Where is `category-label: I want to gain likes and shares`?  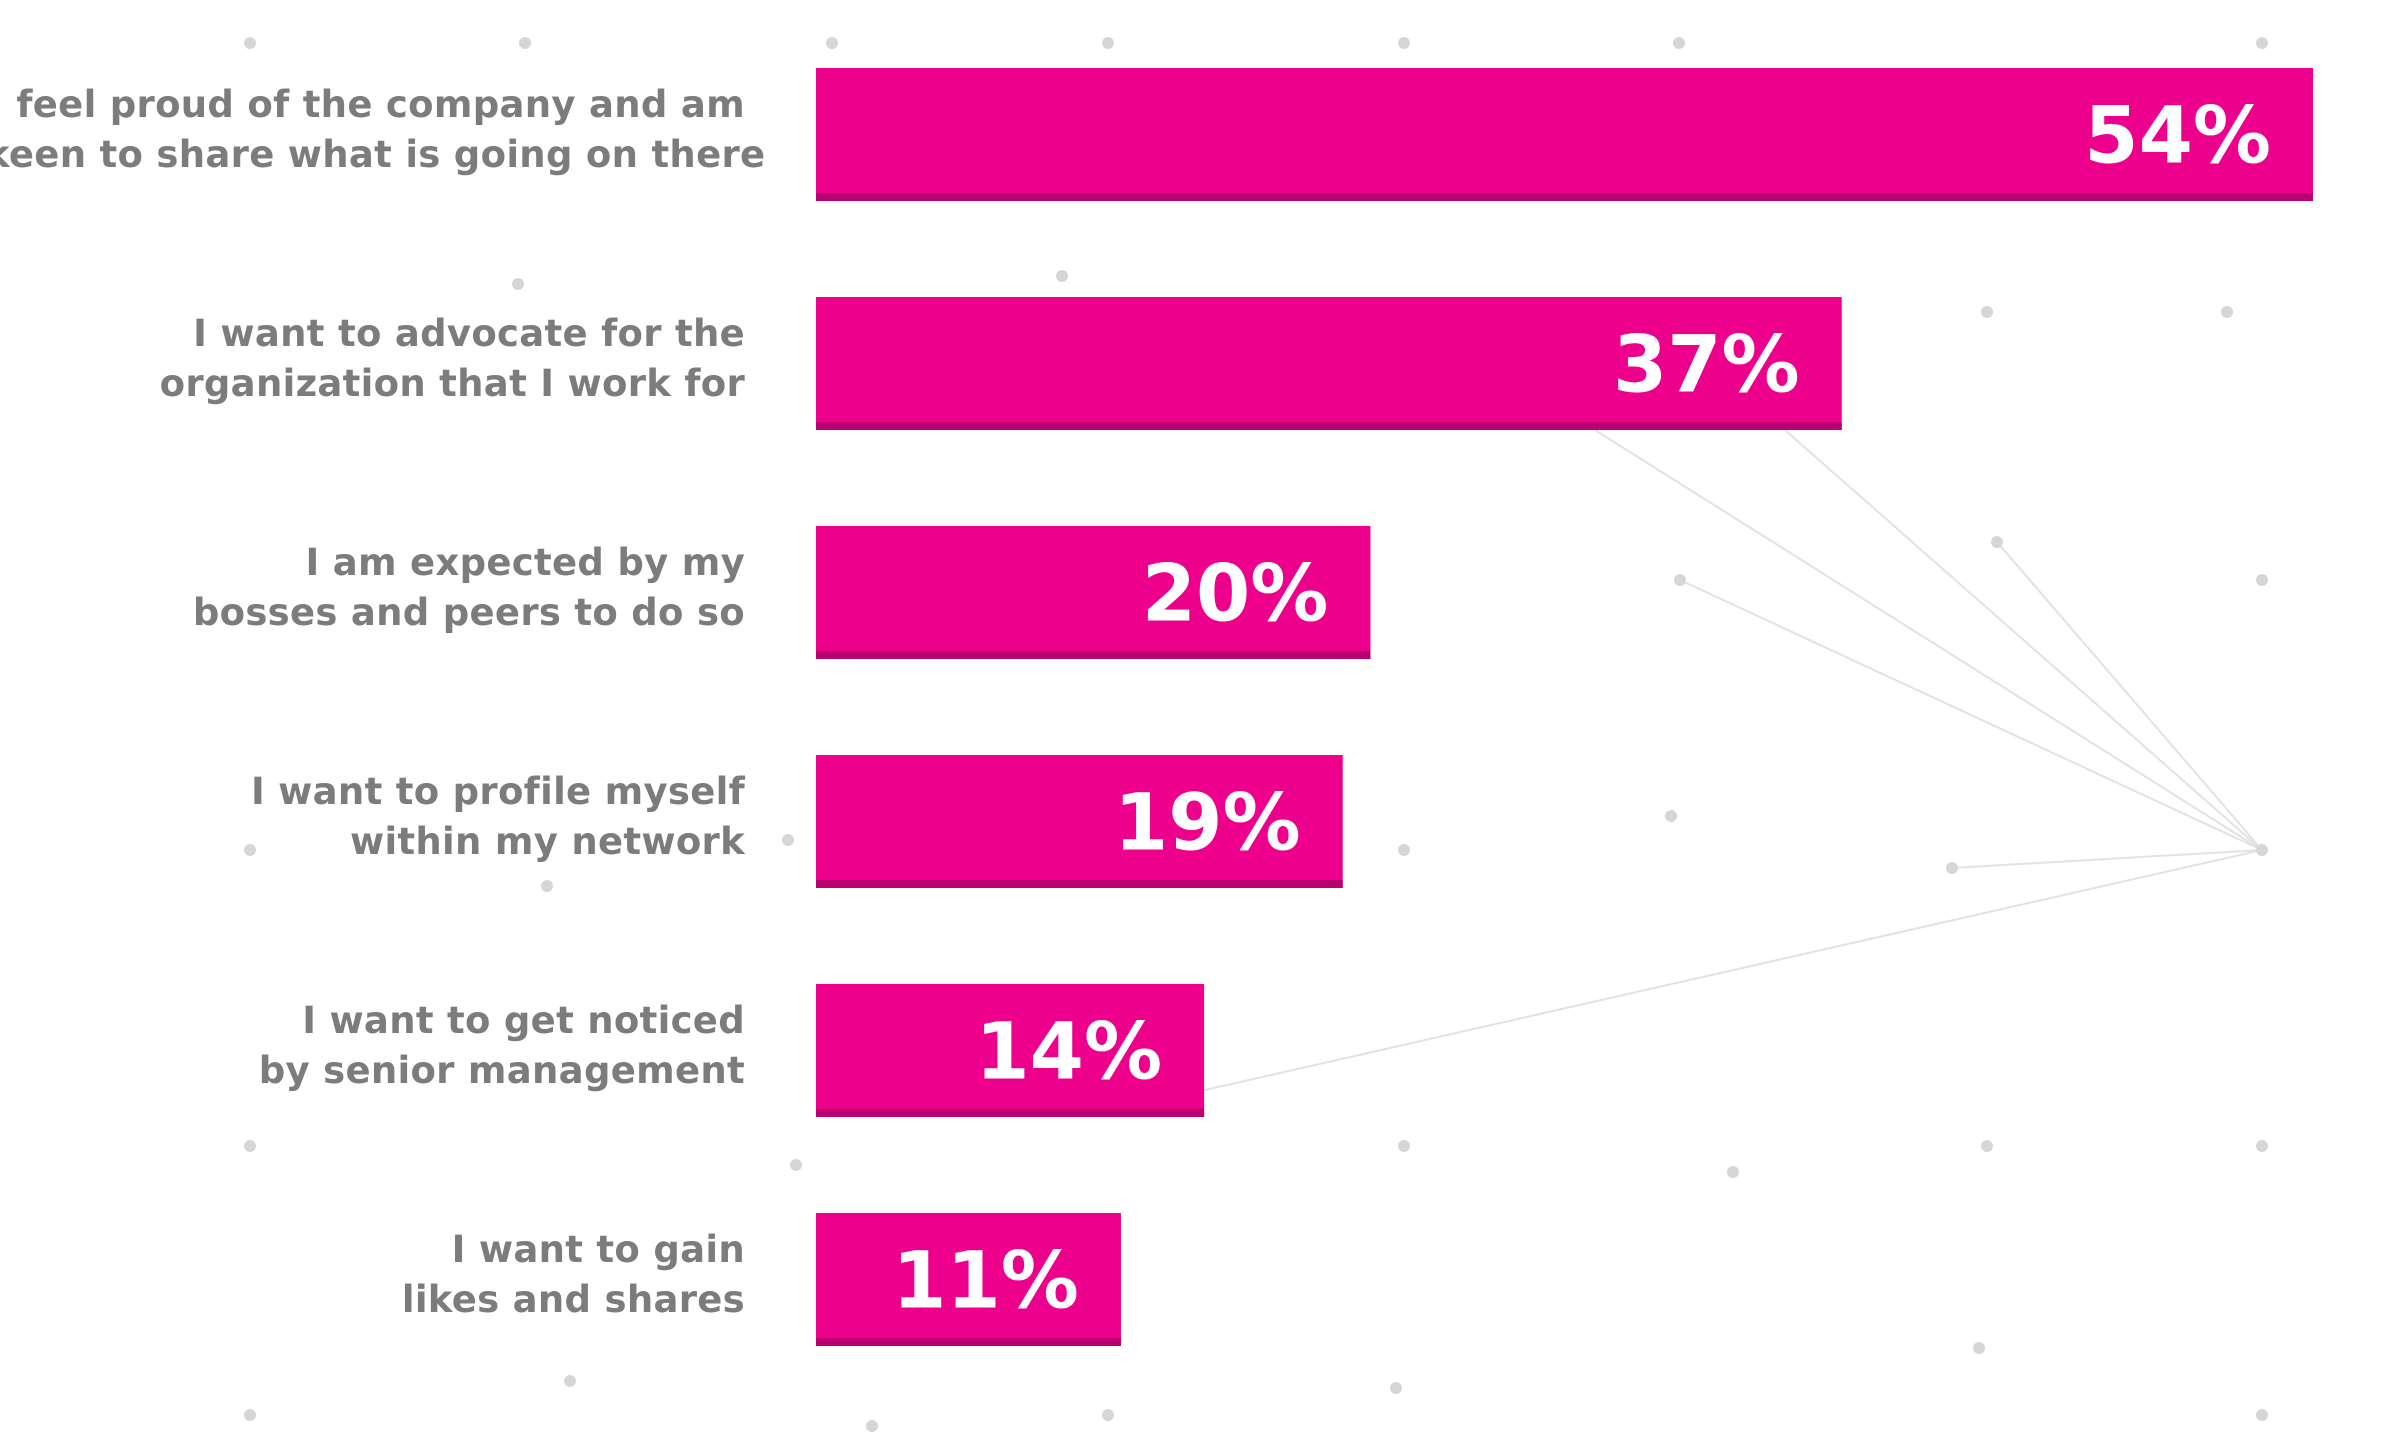 category-label: I want to gain likes and shares is located at coordinates (372, 1275).